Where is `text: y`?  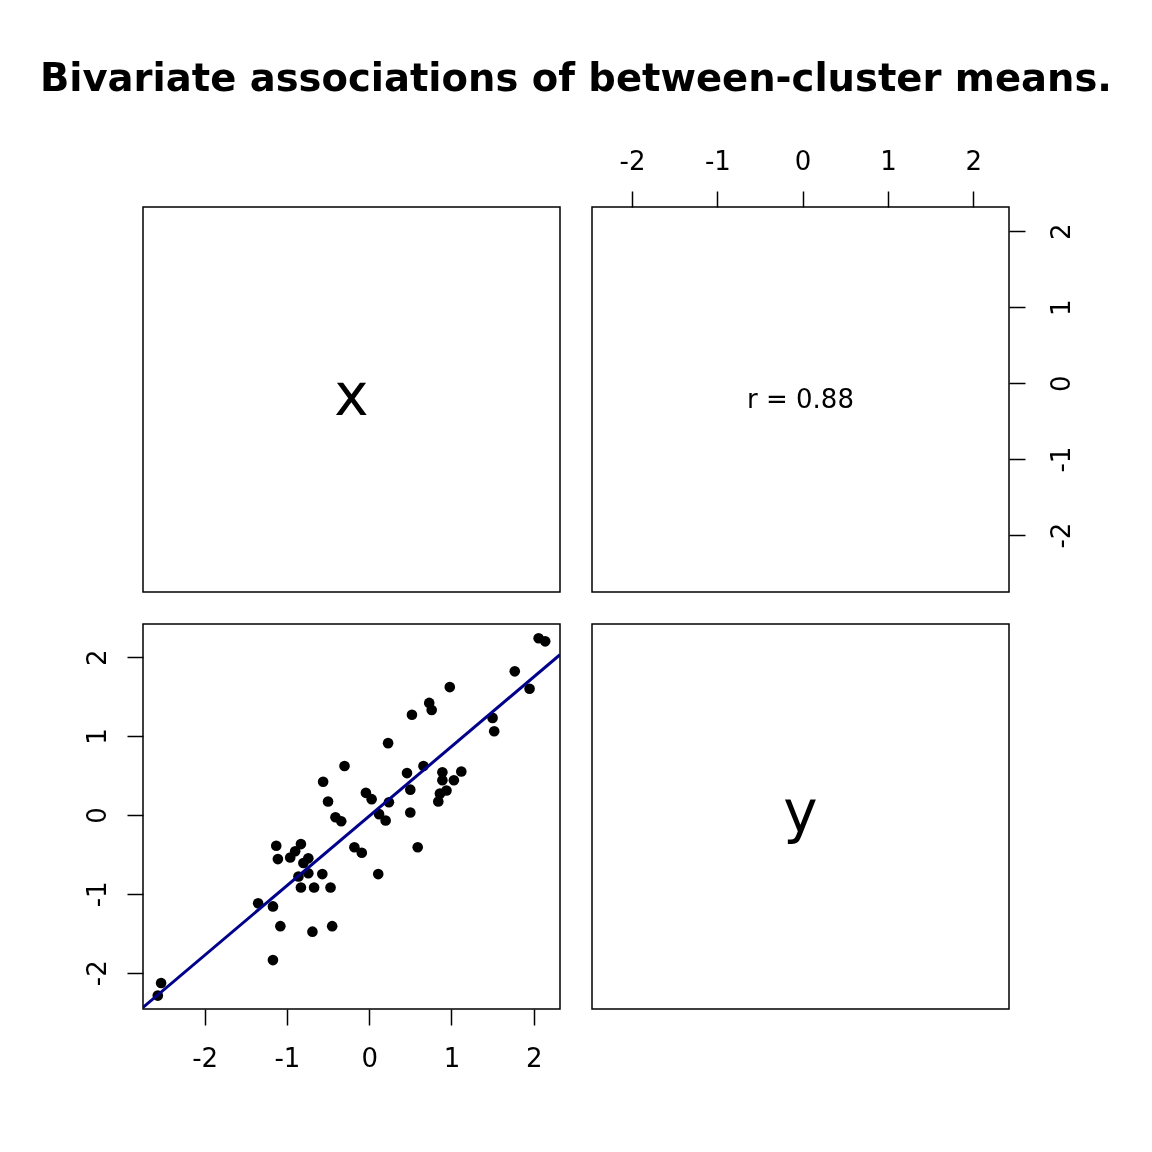
text: y is located at coordinates (800, 811).